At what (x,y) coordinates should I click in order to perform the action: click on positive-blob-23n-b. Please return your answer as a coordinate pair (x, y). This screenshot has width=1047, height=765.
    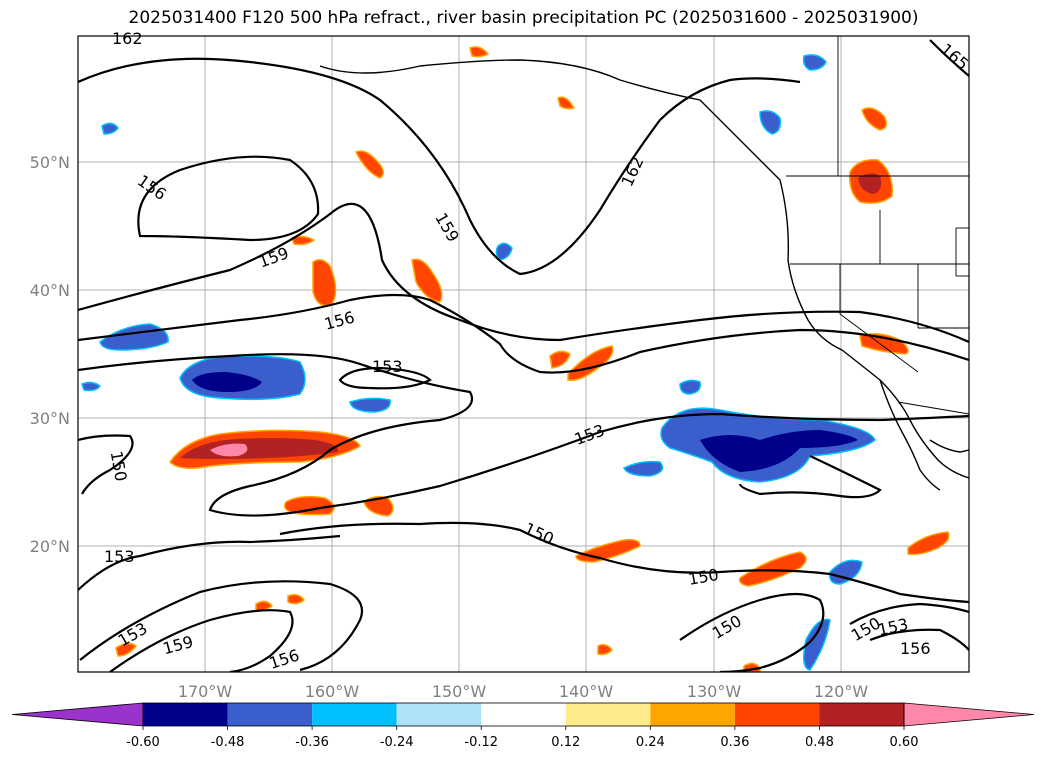
    Looking at the image, I should click on (378, 506).